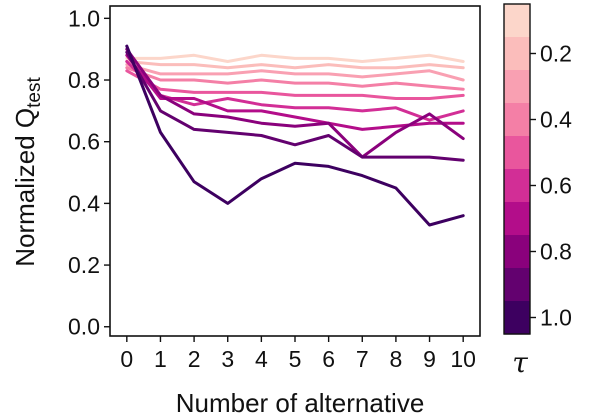 The image size is (598, 419). Describe the element at coordinates (84, 203) in the screenshot. I see `y-tick-label: 0.4` at that location.